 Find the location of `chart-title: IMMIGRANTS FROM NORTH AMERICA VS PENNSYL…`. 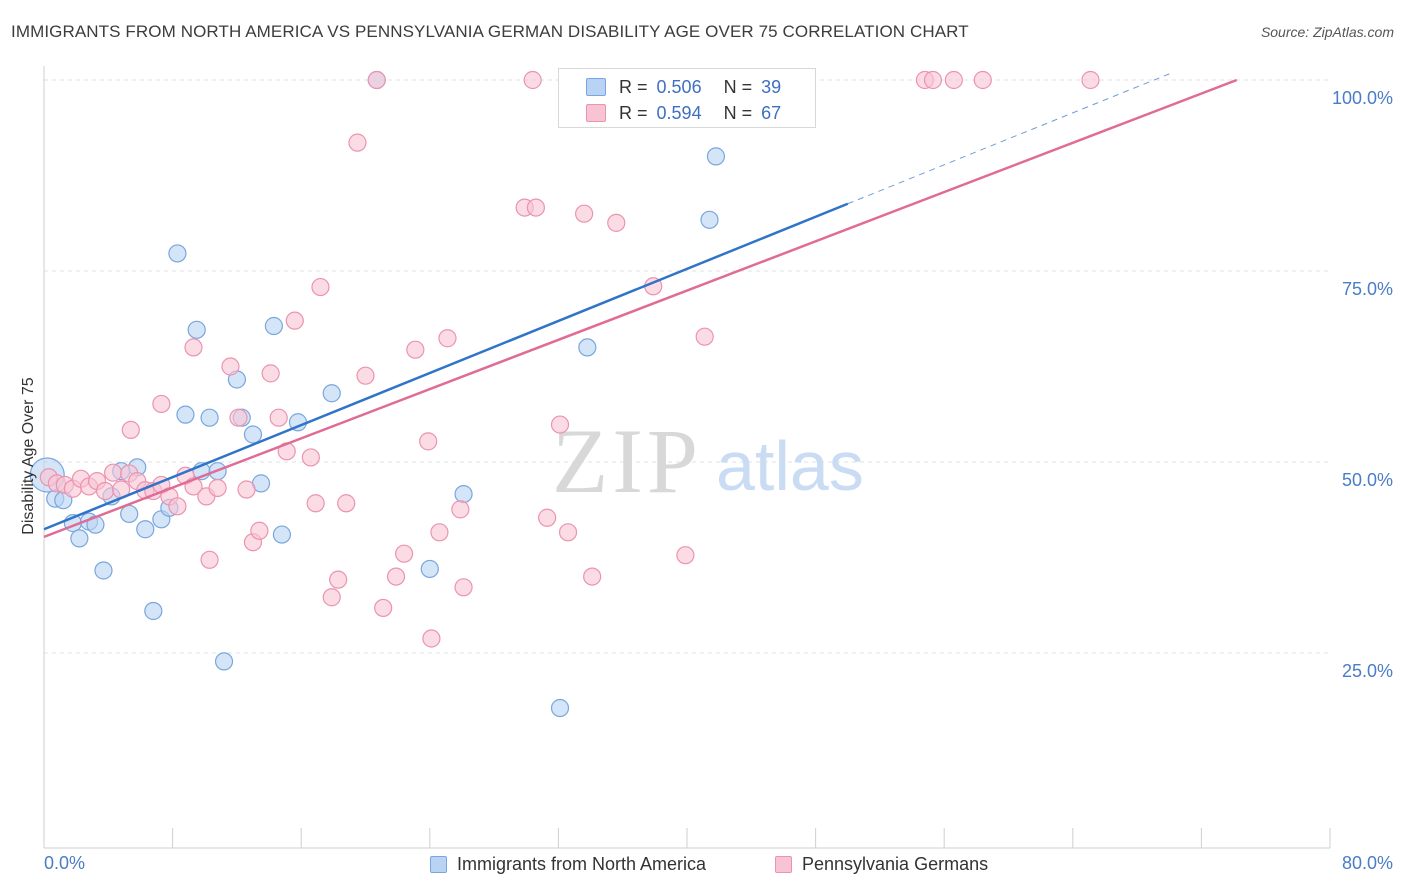

chart-title: IMMIGRANTS FROM NORTH AMERICA VS PENNSYL… is located at coordinates (490, 31).